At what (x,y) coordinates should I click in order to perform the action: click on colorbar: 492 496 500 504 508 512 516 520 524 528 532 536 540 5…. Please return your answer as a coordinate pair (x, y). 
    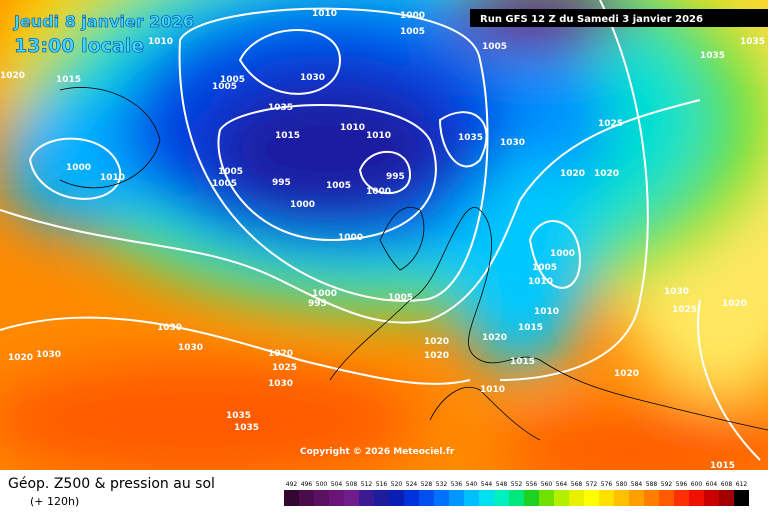
    Looking at the image, I should click on (516, 493).